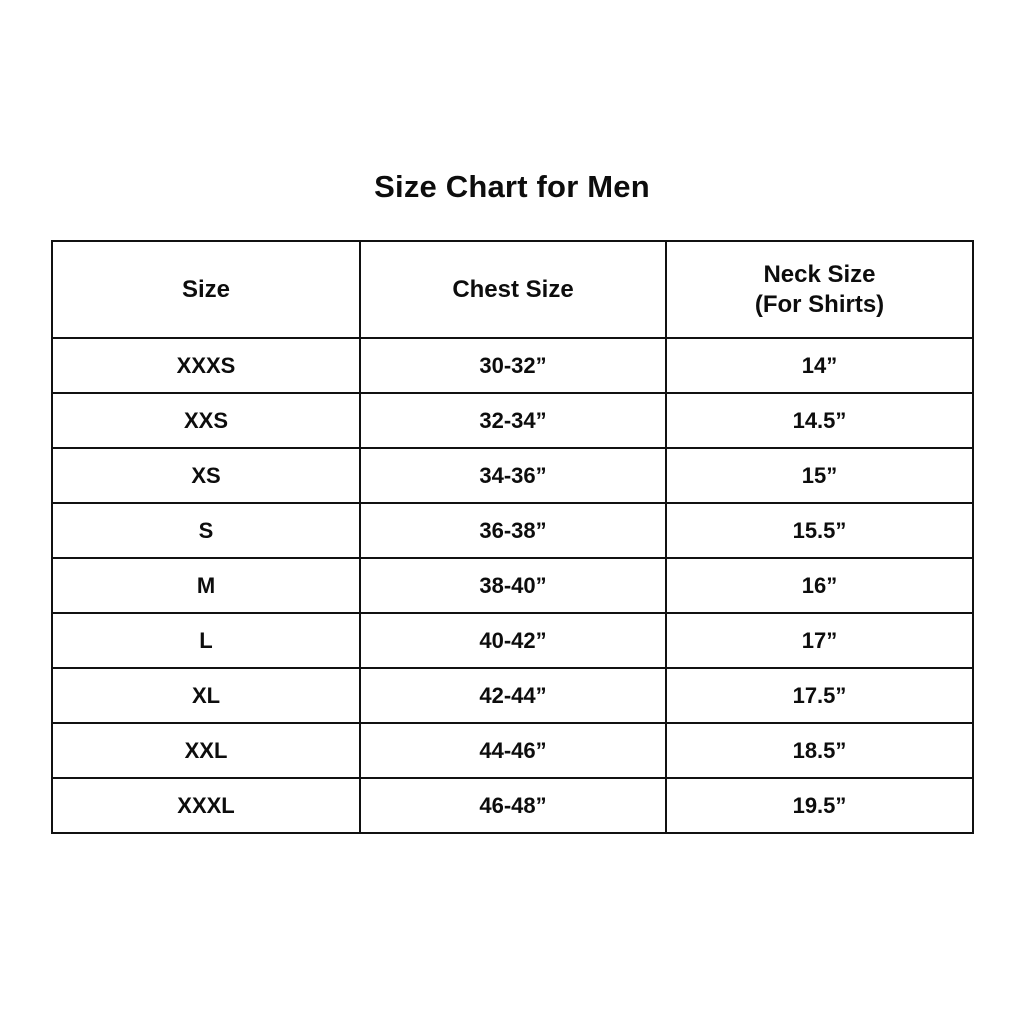  Describe the element at coordinates (819, 365) in the screenshot. I see `cell-neck: 14”` at that location.